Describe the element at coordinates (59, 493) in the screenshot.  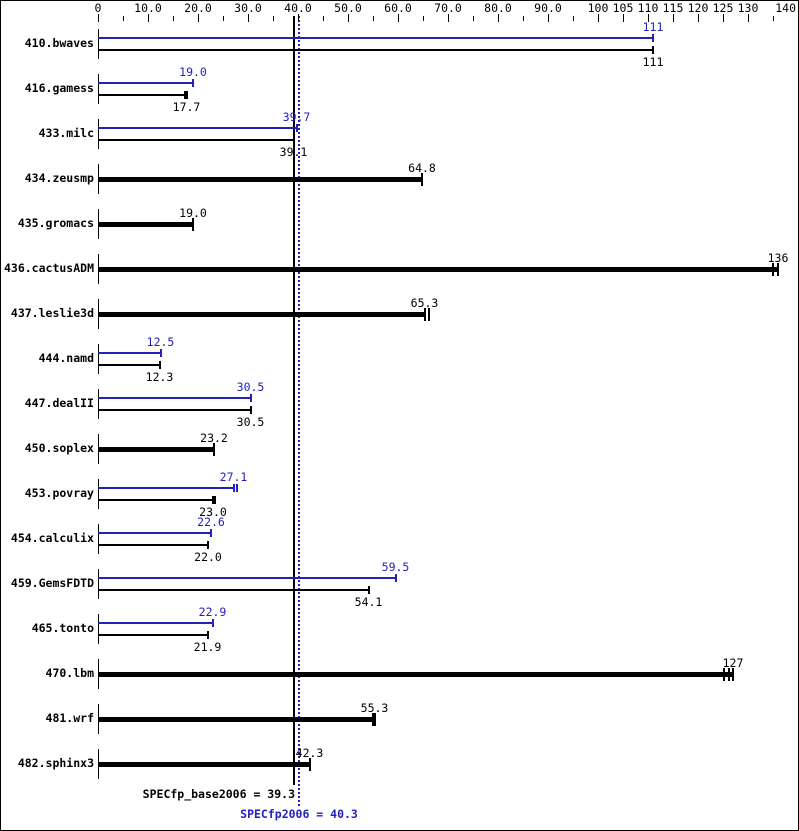
I see `benchmark-label: 453.povray` at that location.